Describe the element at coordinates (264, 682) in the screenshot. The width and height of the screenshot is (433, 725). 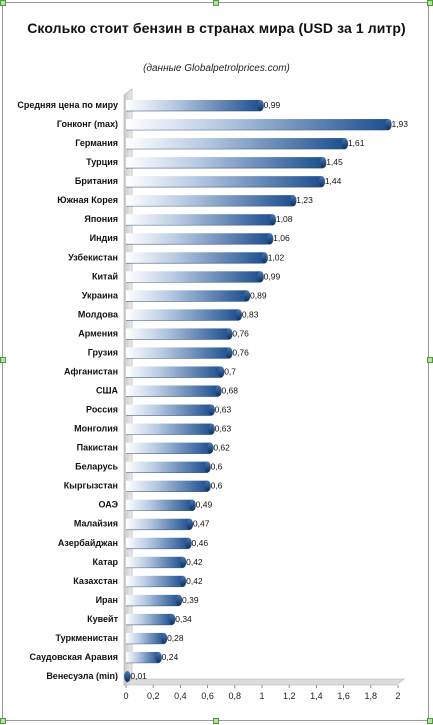
I see `chart-floor` at that location.